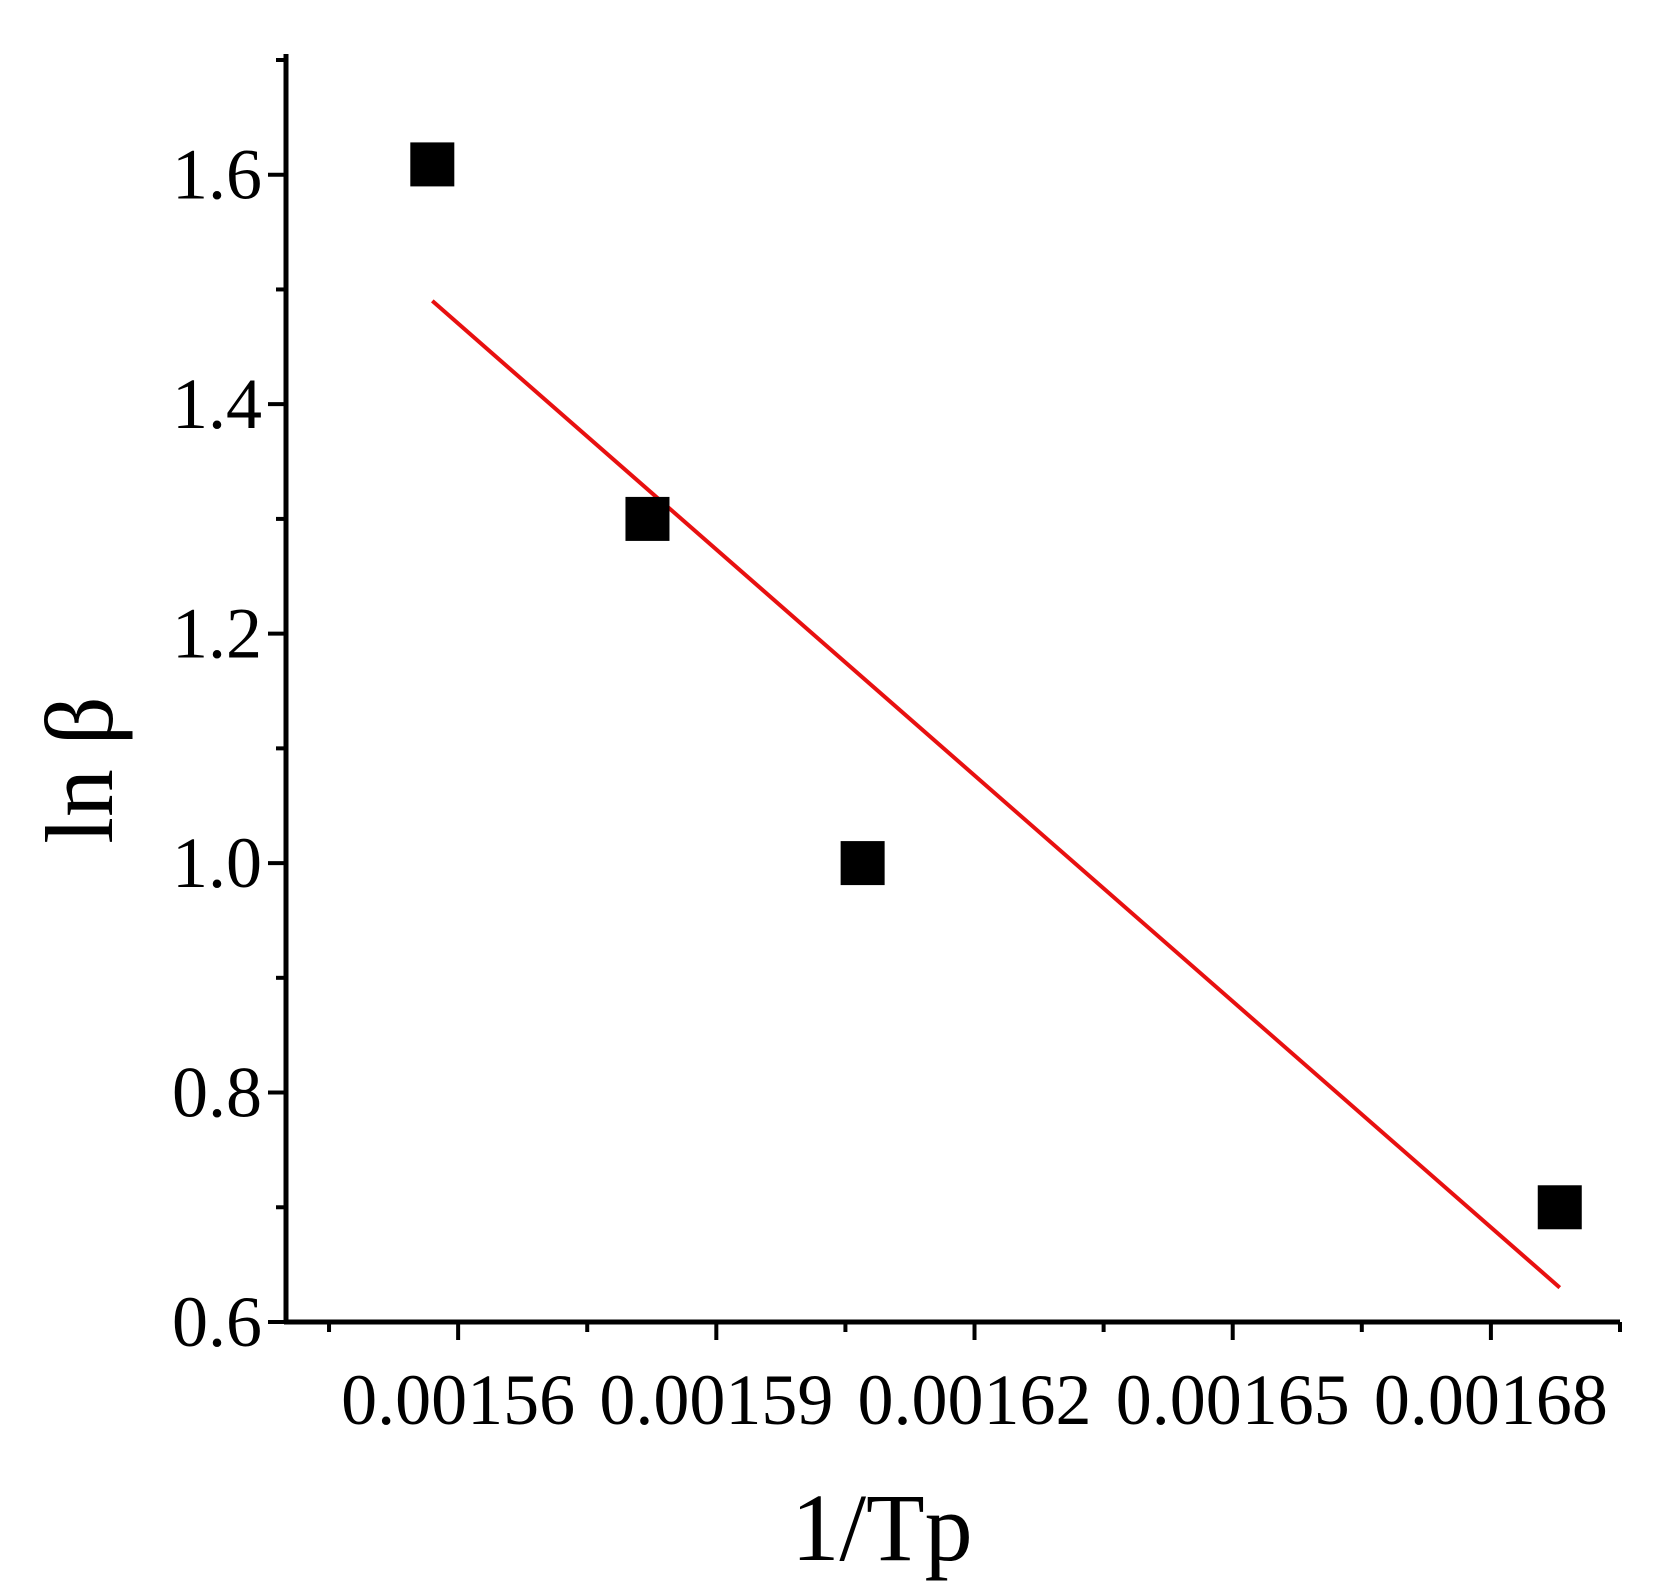 The height and width of the screenshot is (1584, 1664). Describe the element at coordinates (716, 1400) in the screenshot. I see `x-tick-label: 0.00159` at that location.